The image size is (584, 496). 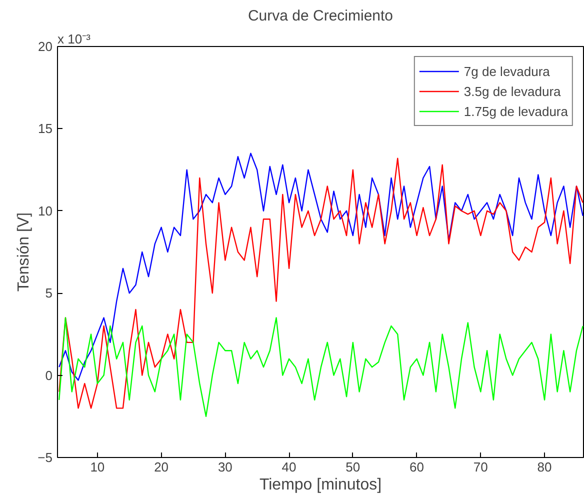 I want to click on annotation: x 10⁻³, so click(x=75, y=39).